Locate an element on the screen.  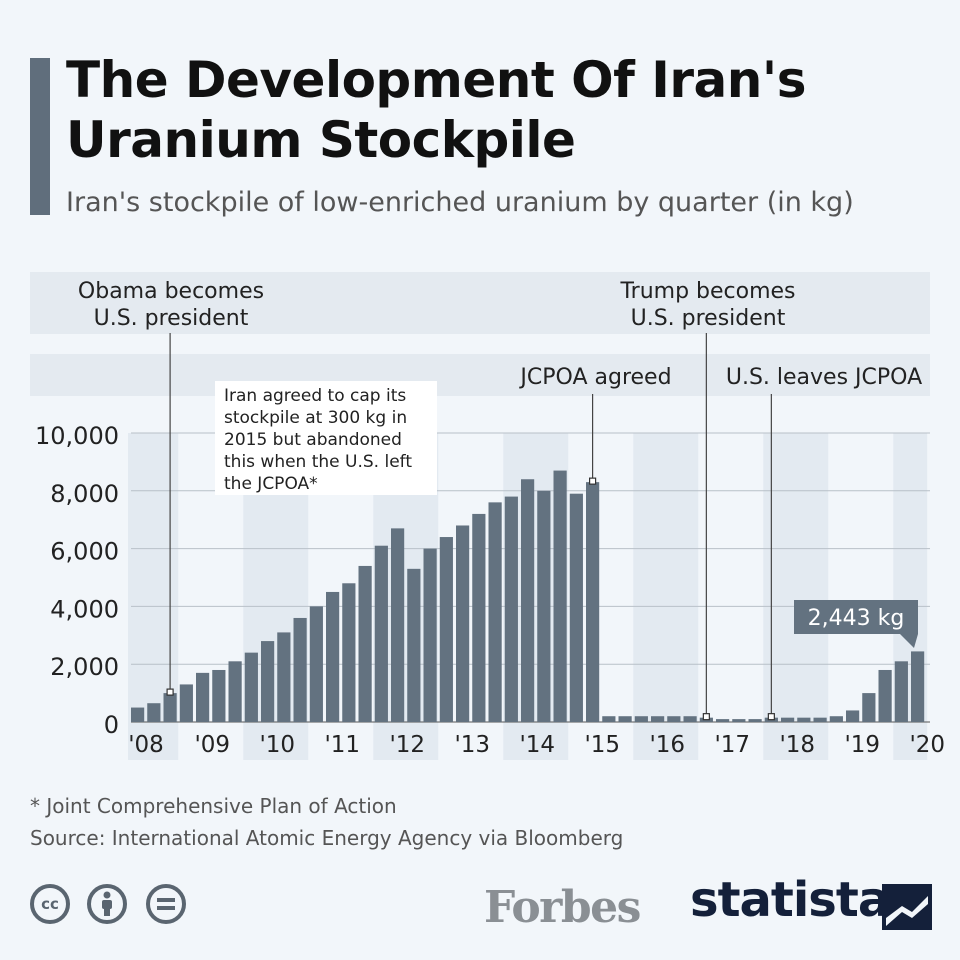
annotation-band-middle is located at coordinates (480, 375).